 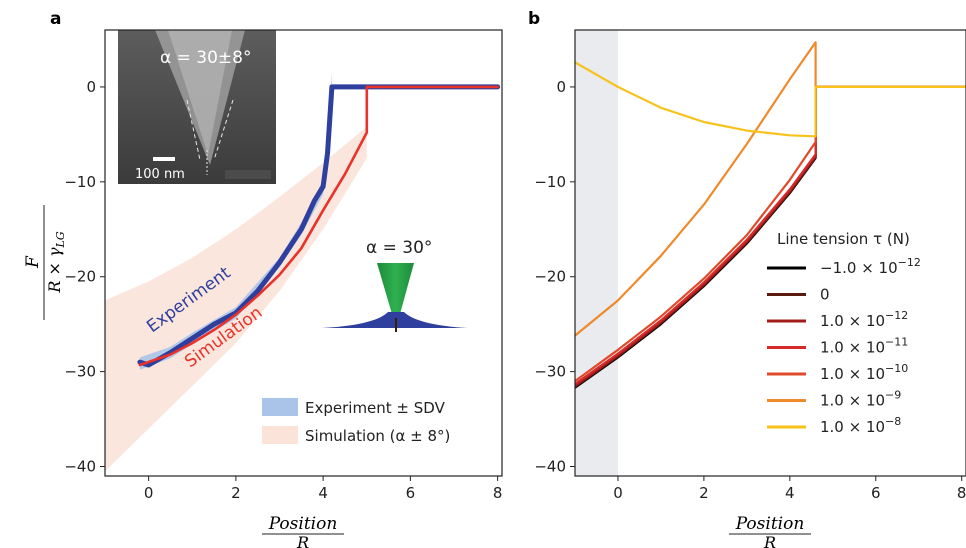 What do you see at coordinates (193, 130) in the screenshot?
I see `sem-angle-line-left` at bounding box center [193, 130].